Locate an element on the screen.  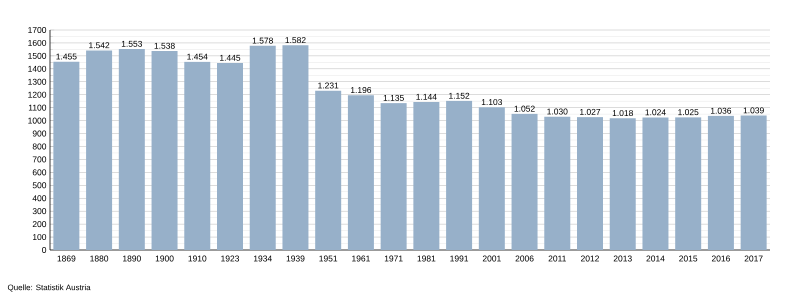
x-tick-label: 2006 is located at coordinates (525, 259).